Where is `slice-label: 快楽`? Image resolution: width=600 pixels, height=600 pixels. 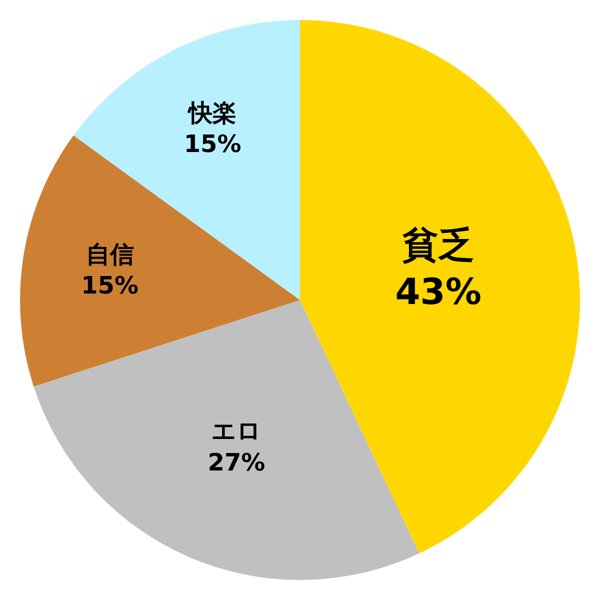 slice-label: 快楽 is located at coordinates (211, 112).